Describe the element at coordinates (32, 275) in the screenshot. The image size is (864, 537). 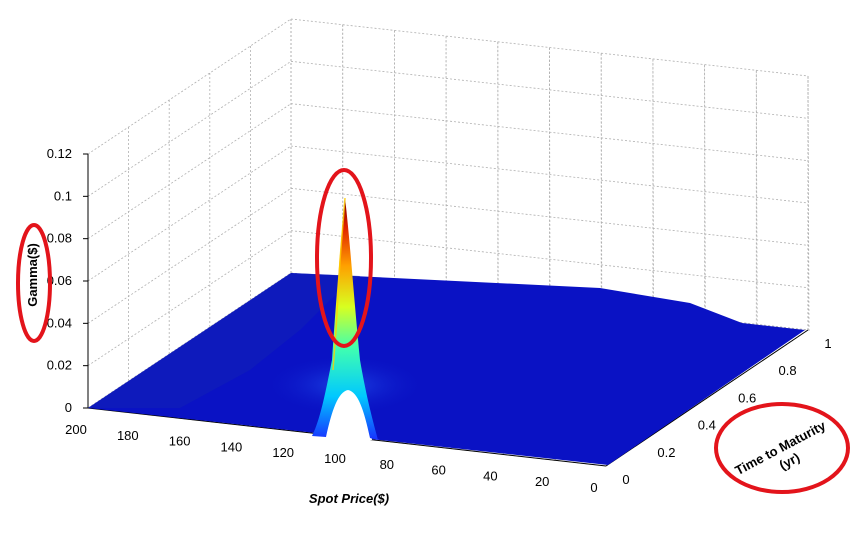
I see `z-axis-label: Gamma($)` at that location.